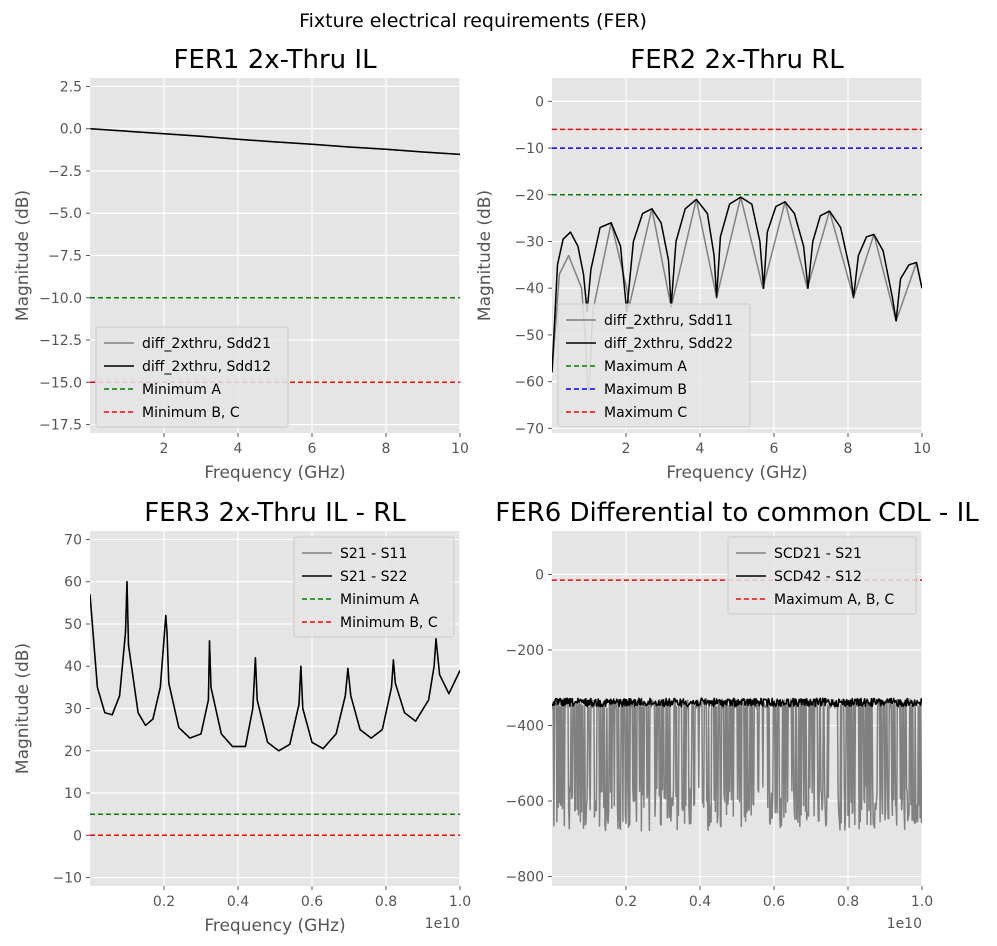 This screenshot has width=997, height=946. Describe the element at coordinates (645, 367) in the screenshot. I see `legend-label-3: Maximum A` at that location.